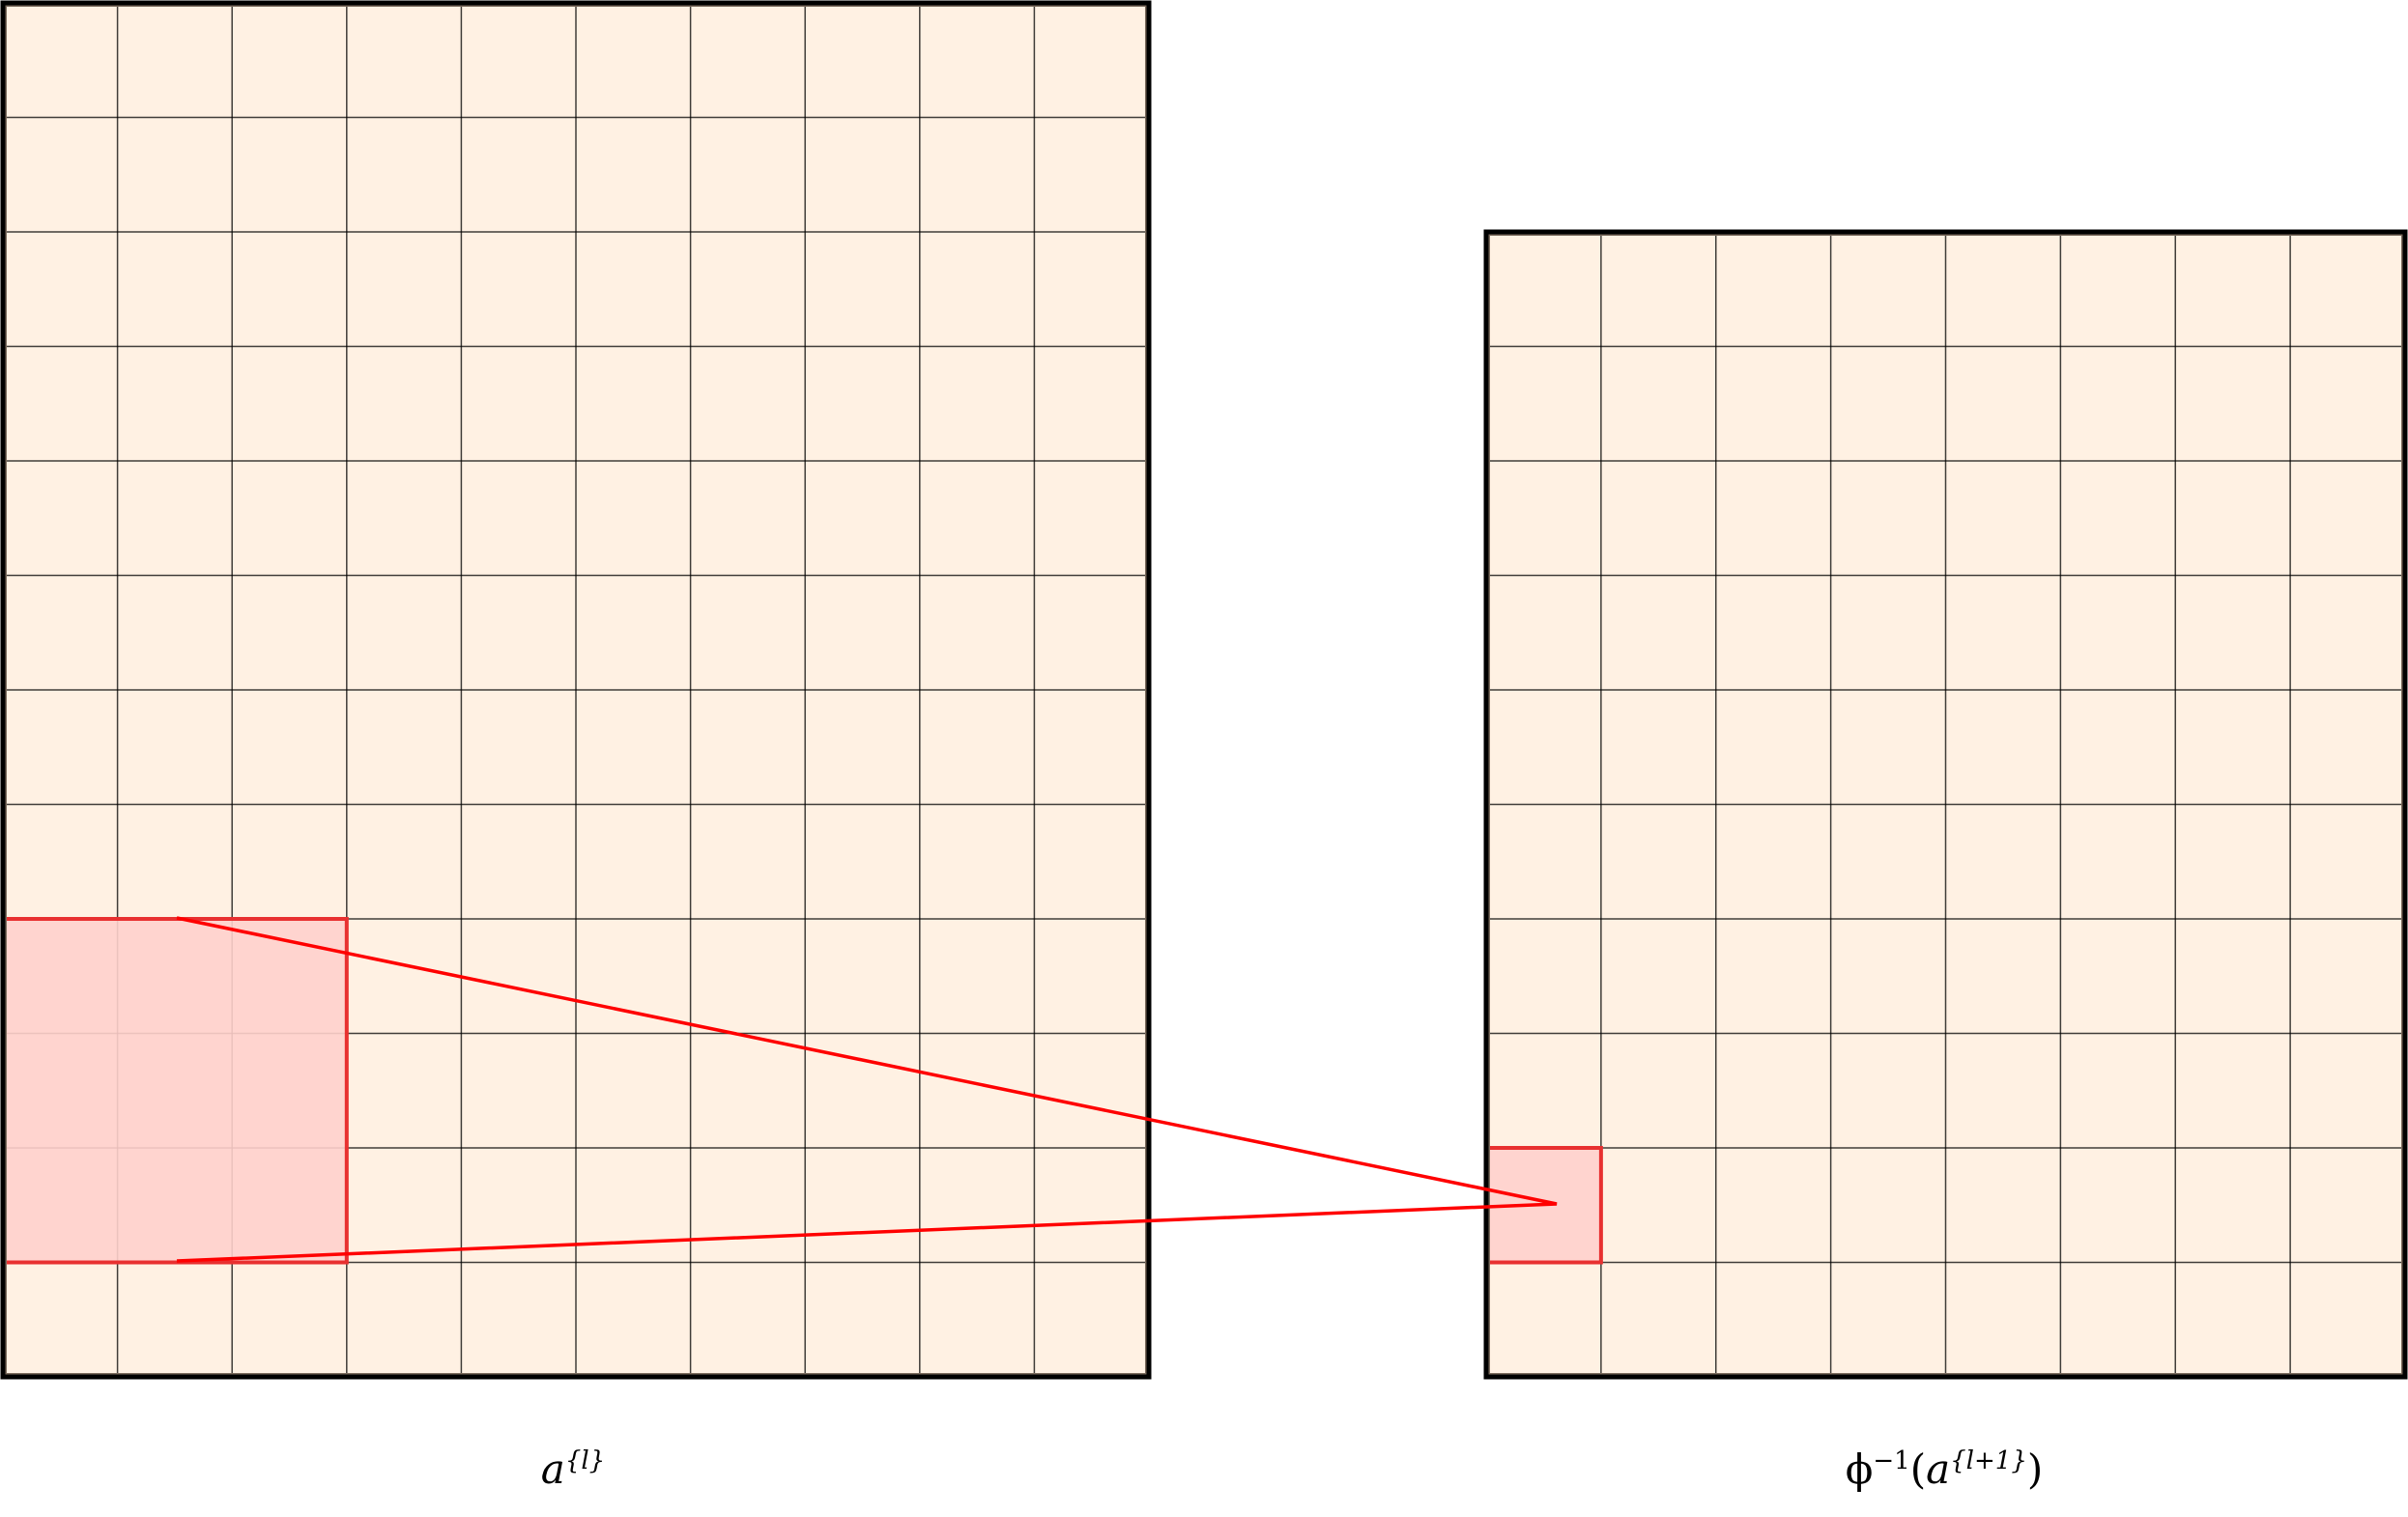 This screenshot has width=2408, height=1517. Describe the element at coordinates (573, 1469) in the screenshot. I see `left-map-label: a{l}` at that location.